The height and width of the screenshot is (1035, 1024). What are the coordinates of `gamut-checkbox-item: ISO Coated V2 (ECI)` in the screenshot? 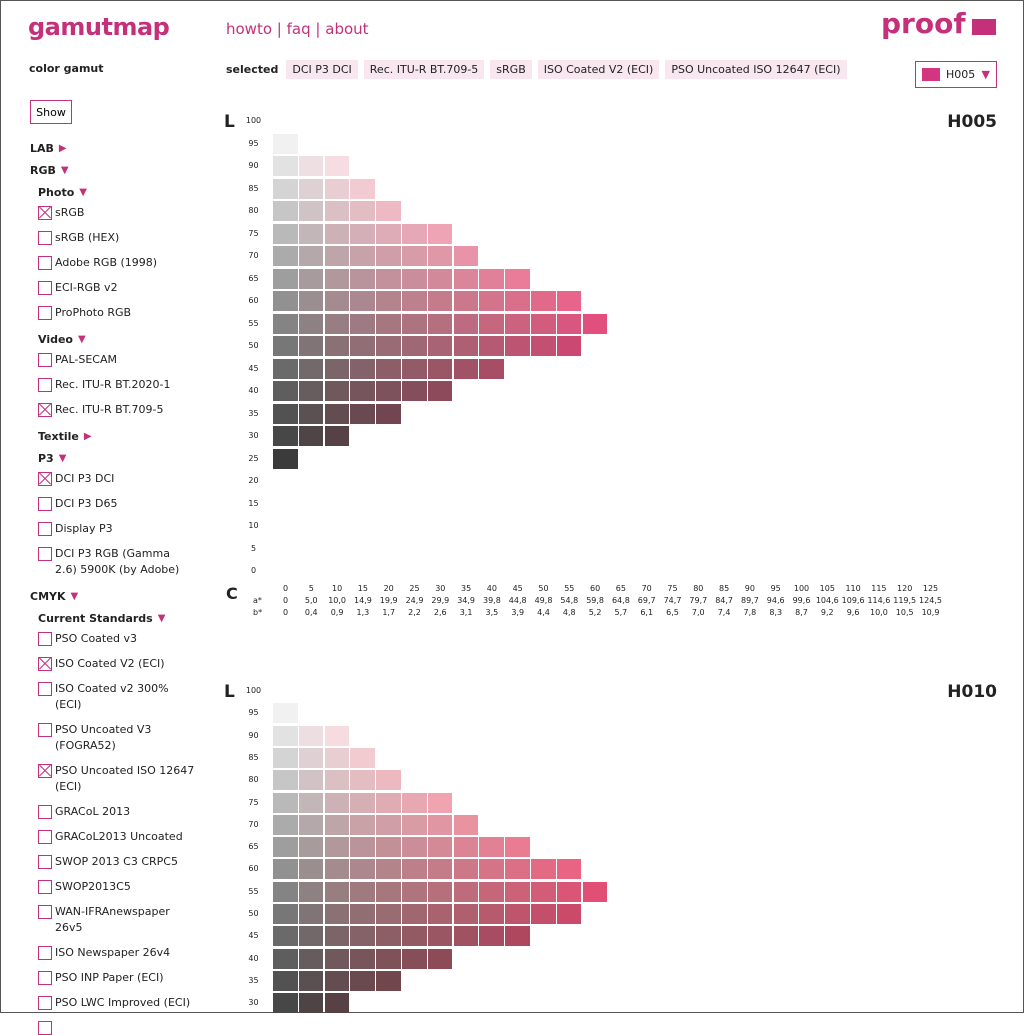 It's located at (108, 667).